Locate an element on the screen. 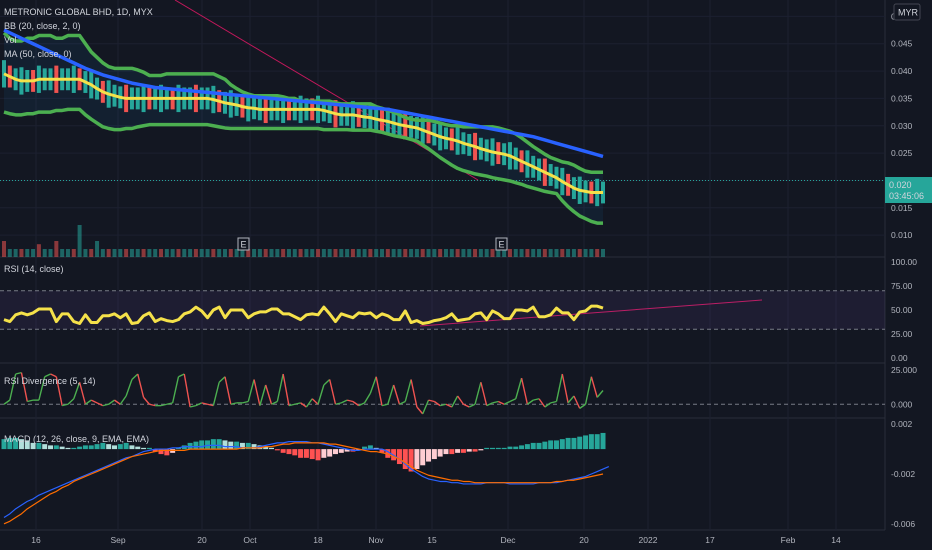 This screenshot has width=932, height=550. currency-button: MYR is located at coordinates (907, 12).